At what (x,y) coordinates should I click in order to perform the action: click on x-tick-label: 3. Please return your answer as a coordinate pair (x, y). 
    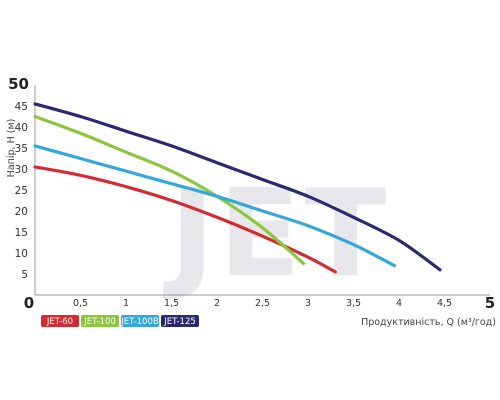
    Looking at the image, I should click on (308, 303).